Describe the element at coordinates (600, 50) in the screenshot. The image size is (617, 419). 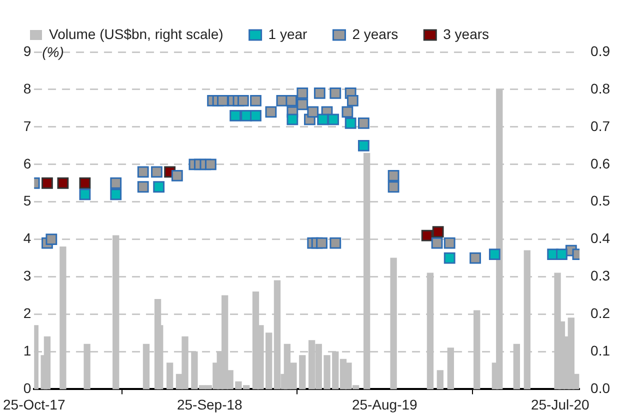
I see `y2-tick-label: 0.9` at that location.